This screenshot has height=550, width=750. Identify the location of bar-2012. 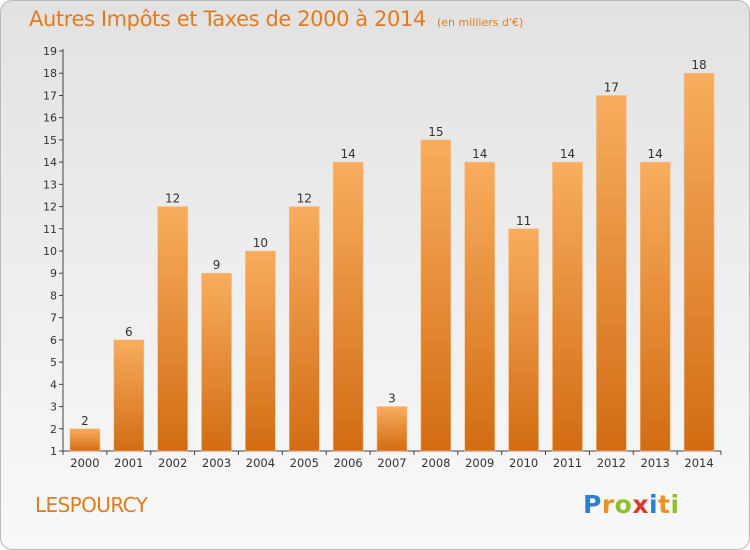
(611, 273).